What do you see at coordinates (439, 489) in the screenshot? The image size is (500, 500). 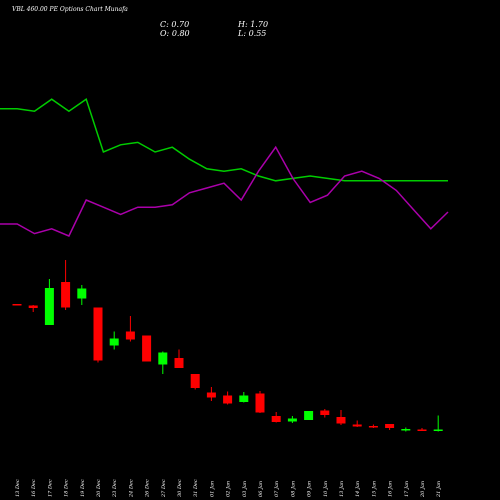 I see `x-tick-label: 21 Jan` at bounding box center [439, 489].